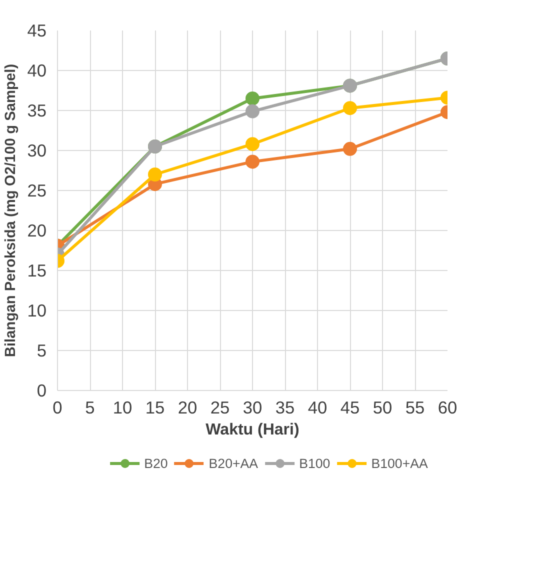  I want to click on x-tick-label: 40, so click(318, 408).